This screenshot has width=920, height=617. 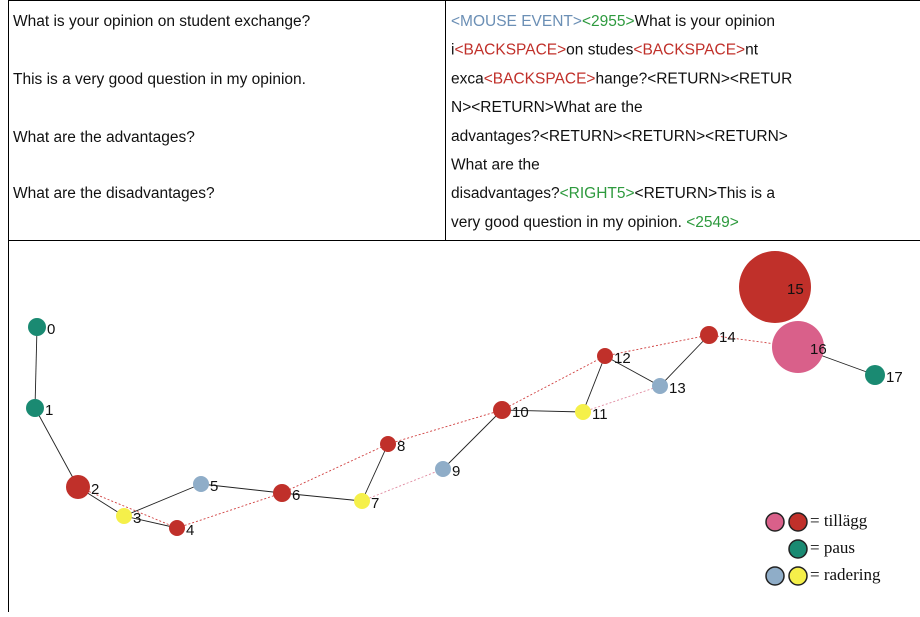 What do you see at coordinates (51, 329) in the screenshot?
I see `node-label: 0` at bounding box center [51, 329].